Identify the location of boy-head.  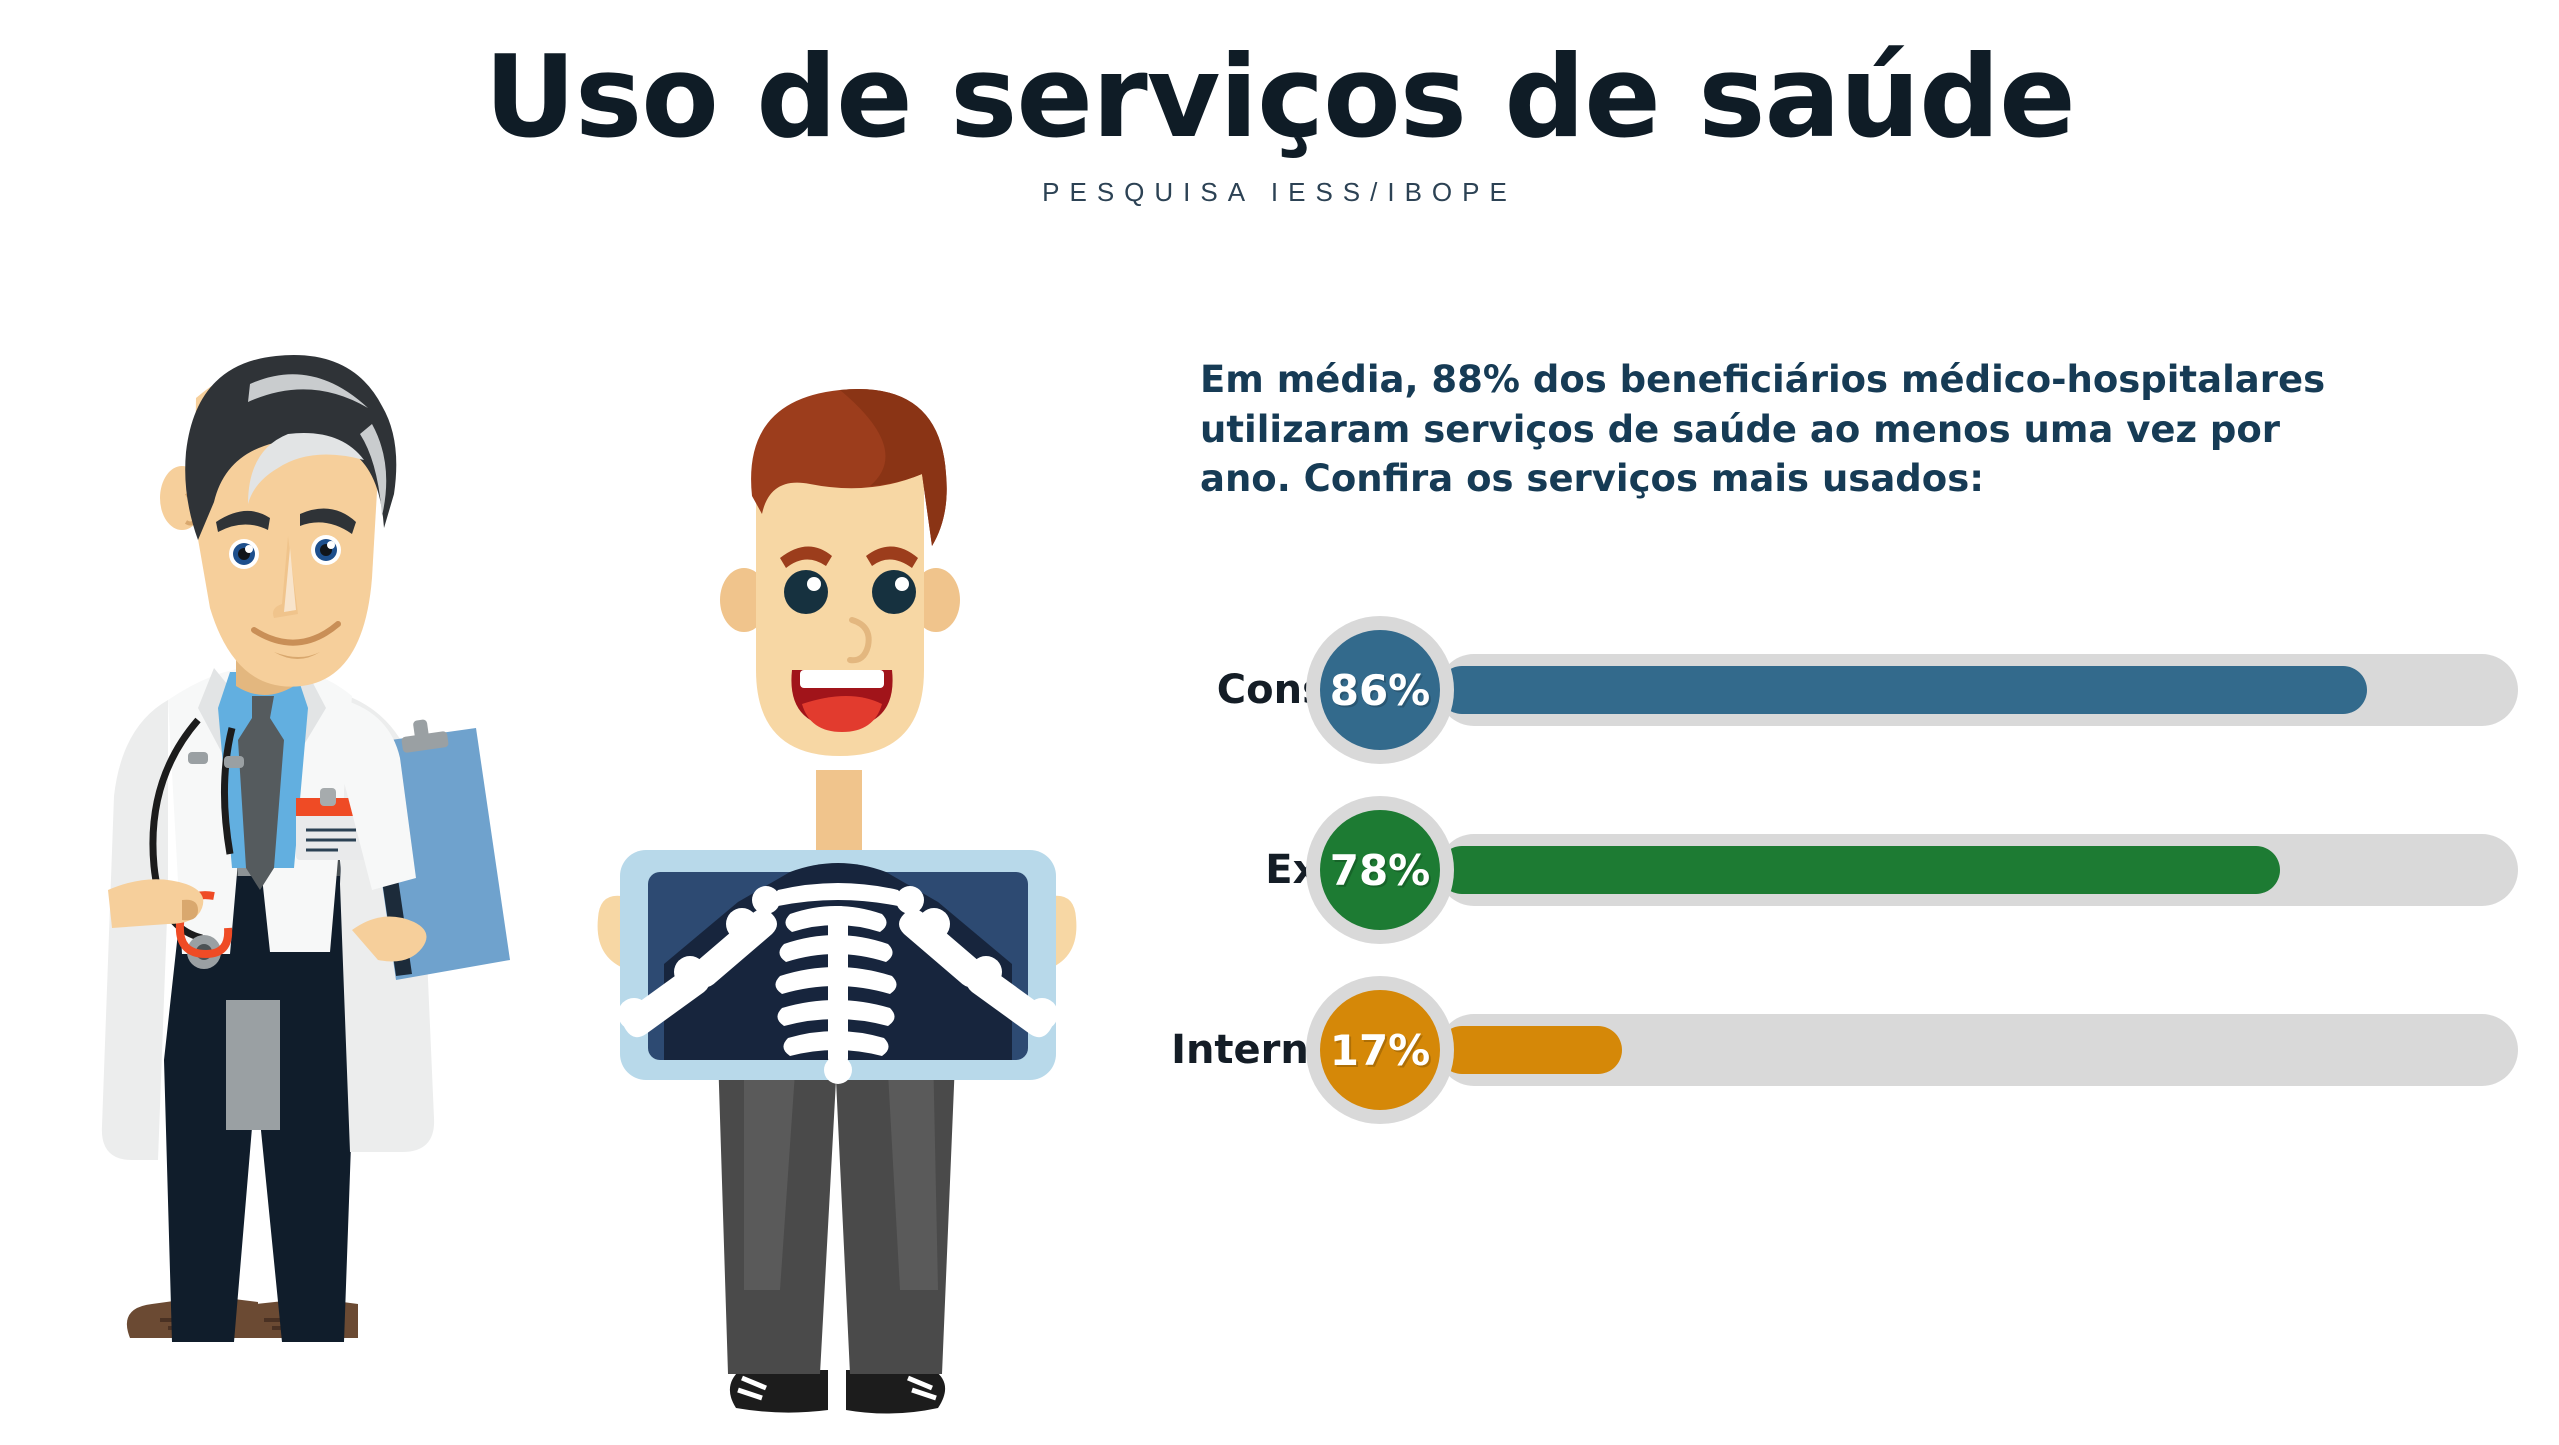
(840, 572).